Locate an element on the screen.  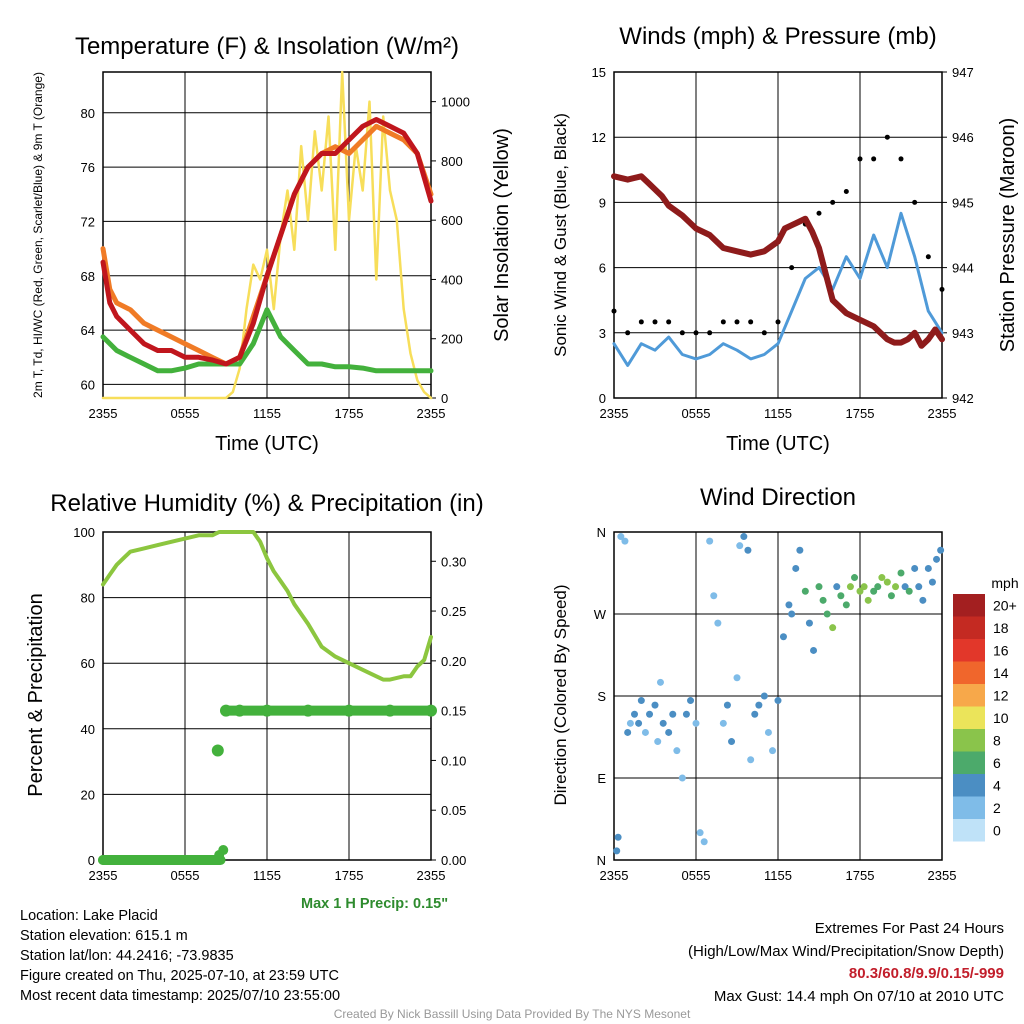
y2-tick-label: 200 is located at coordinates (452, 339).